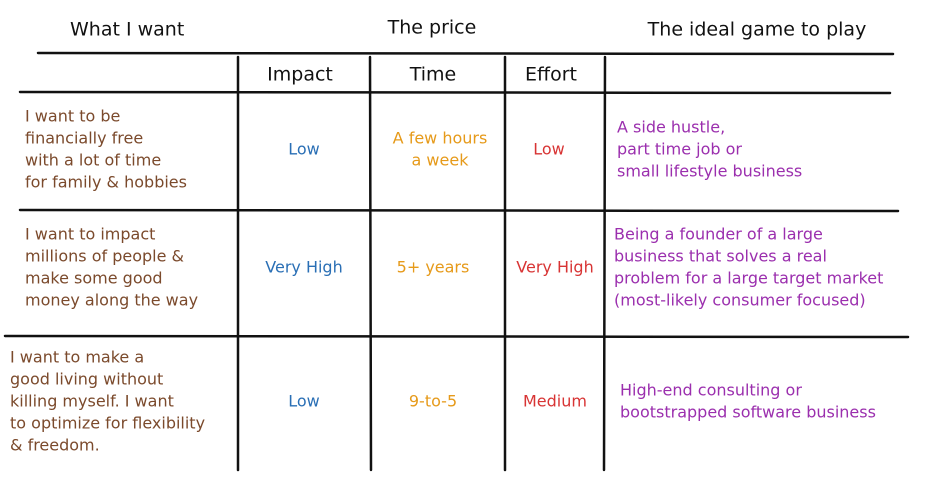  Describe the element at coordinates (757, 30) in the screenshot. I see `group-header: The ideal game to play` at that location.